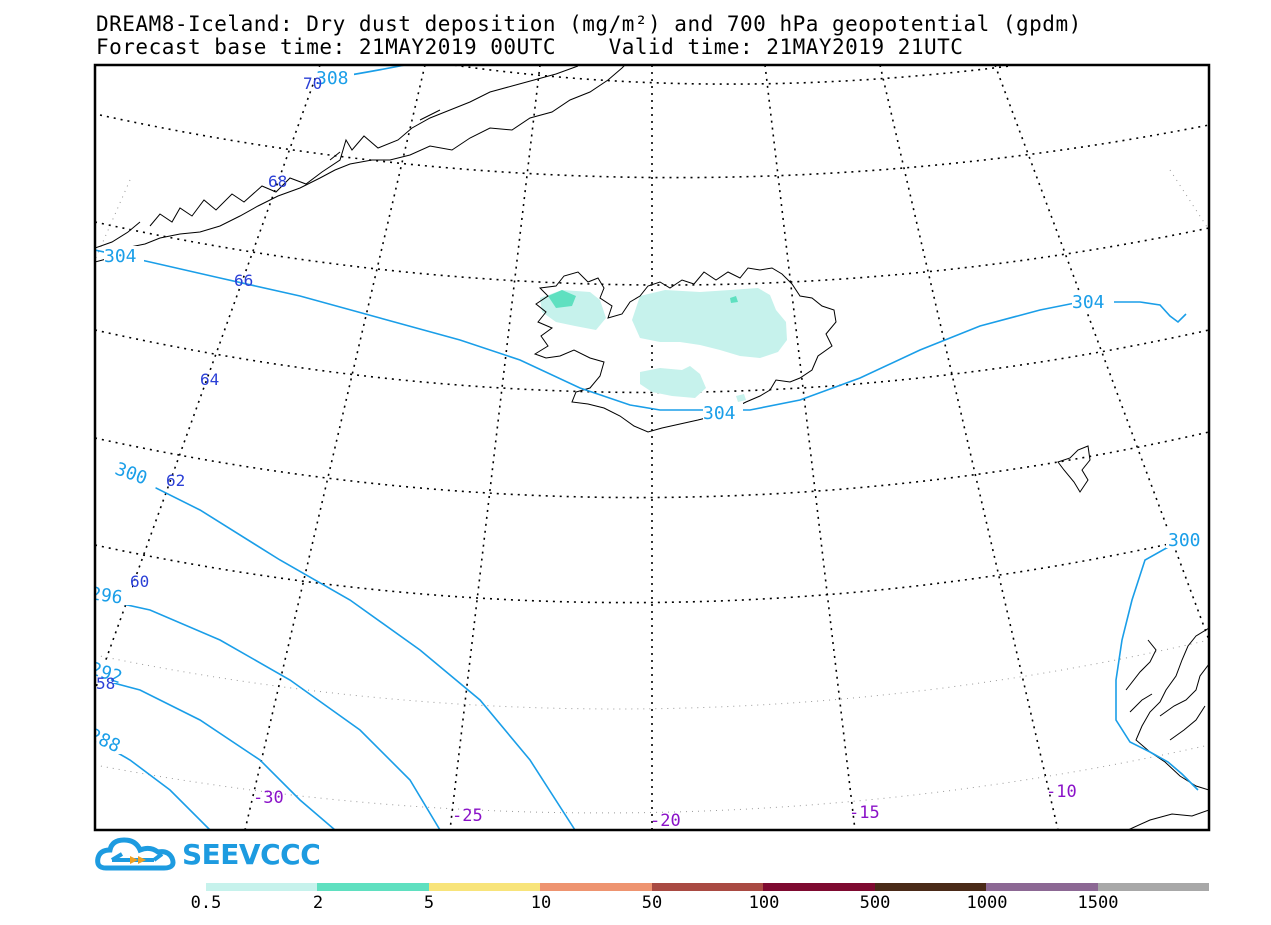  Describe the element at coordinates (864, 813) in the screenshot. I see `lon-label-15: -15` at that location.